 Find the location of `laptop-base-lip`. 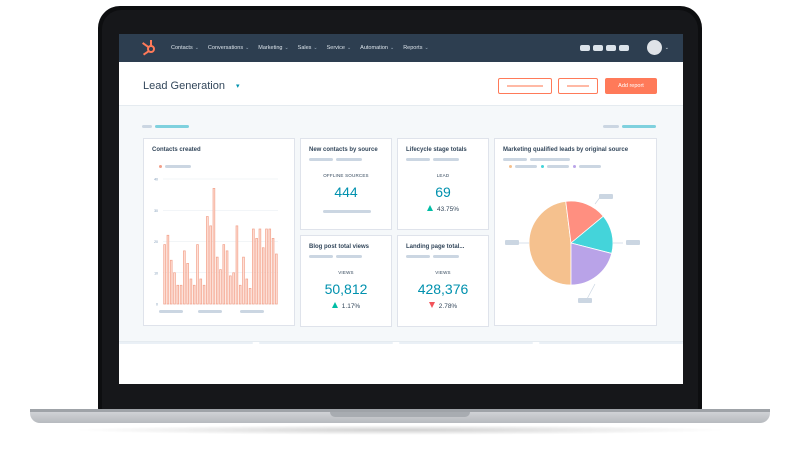

laptop-base-lip is located at coordinates (400, 410).